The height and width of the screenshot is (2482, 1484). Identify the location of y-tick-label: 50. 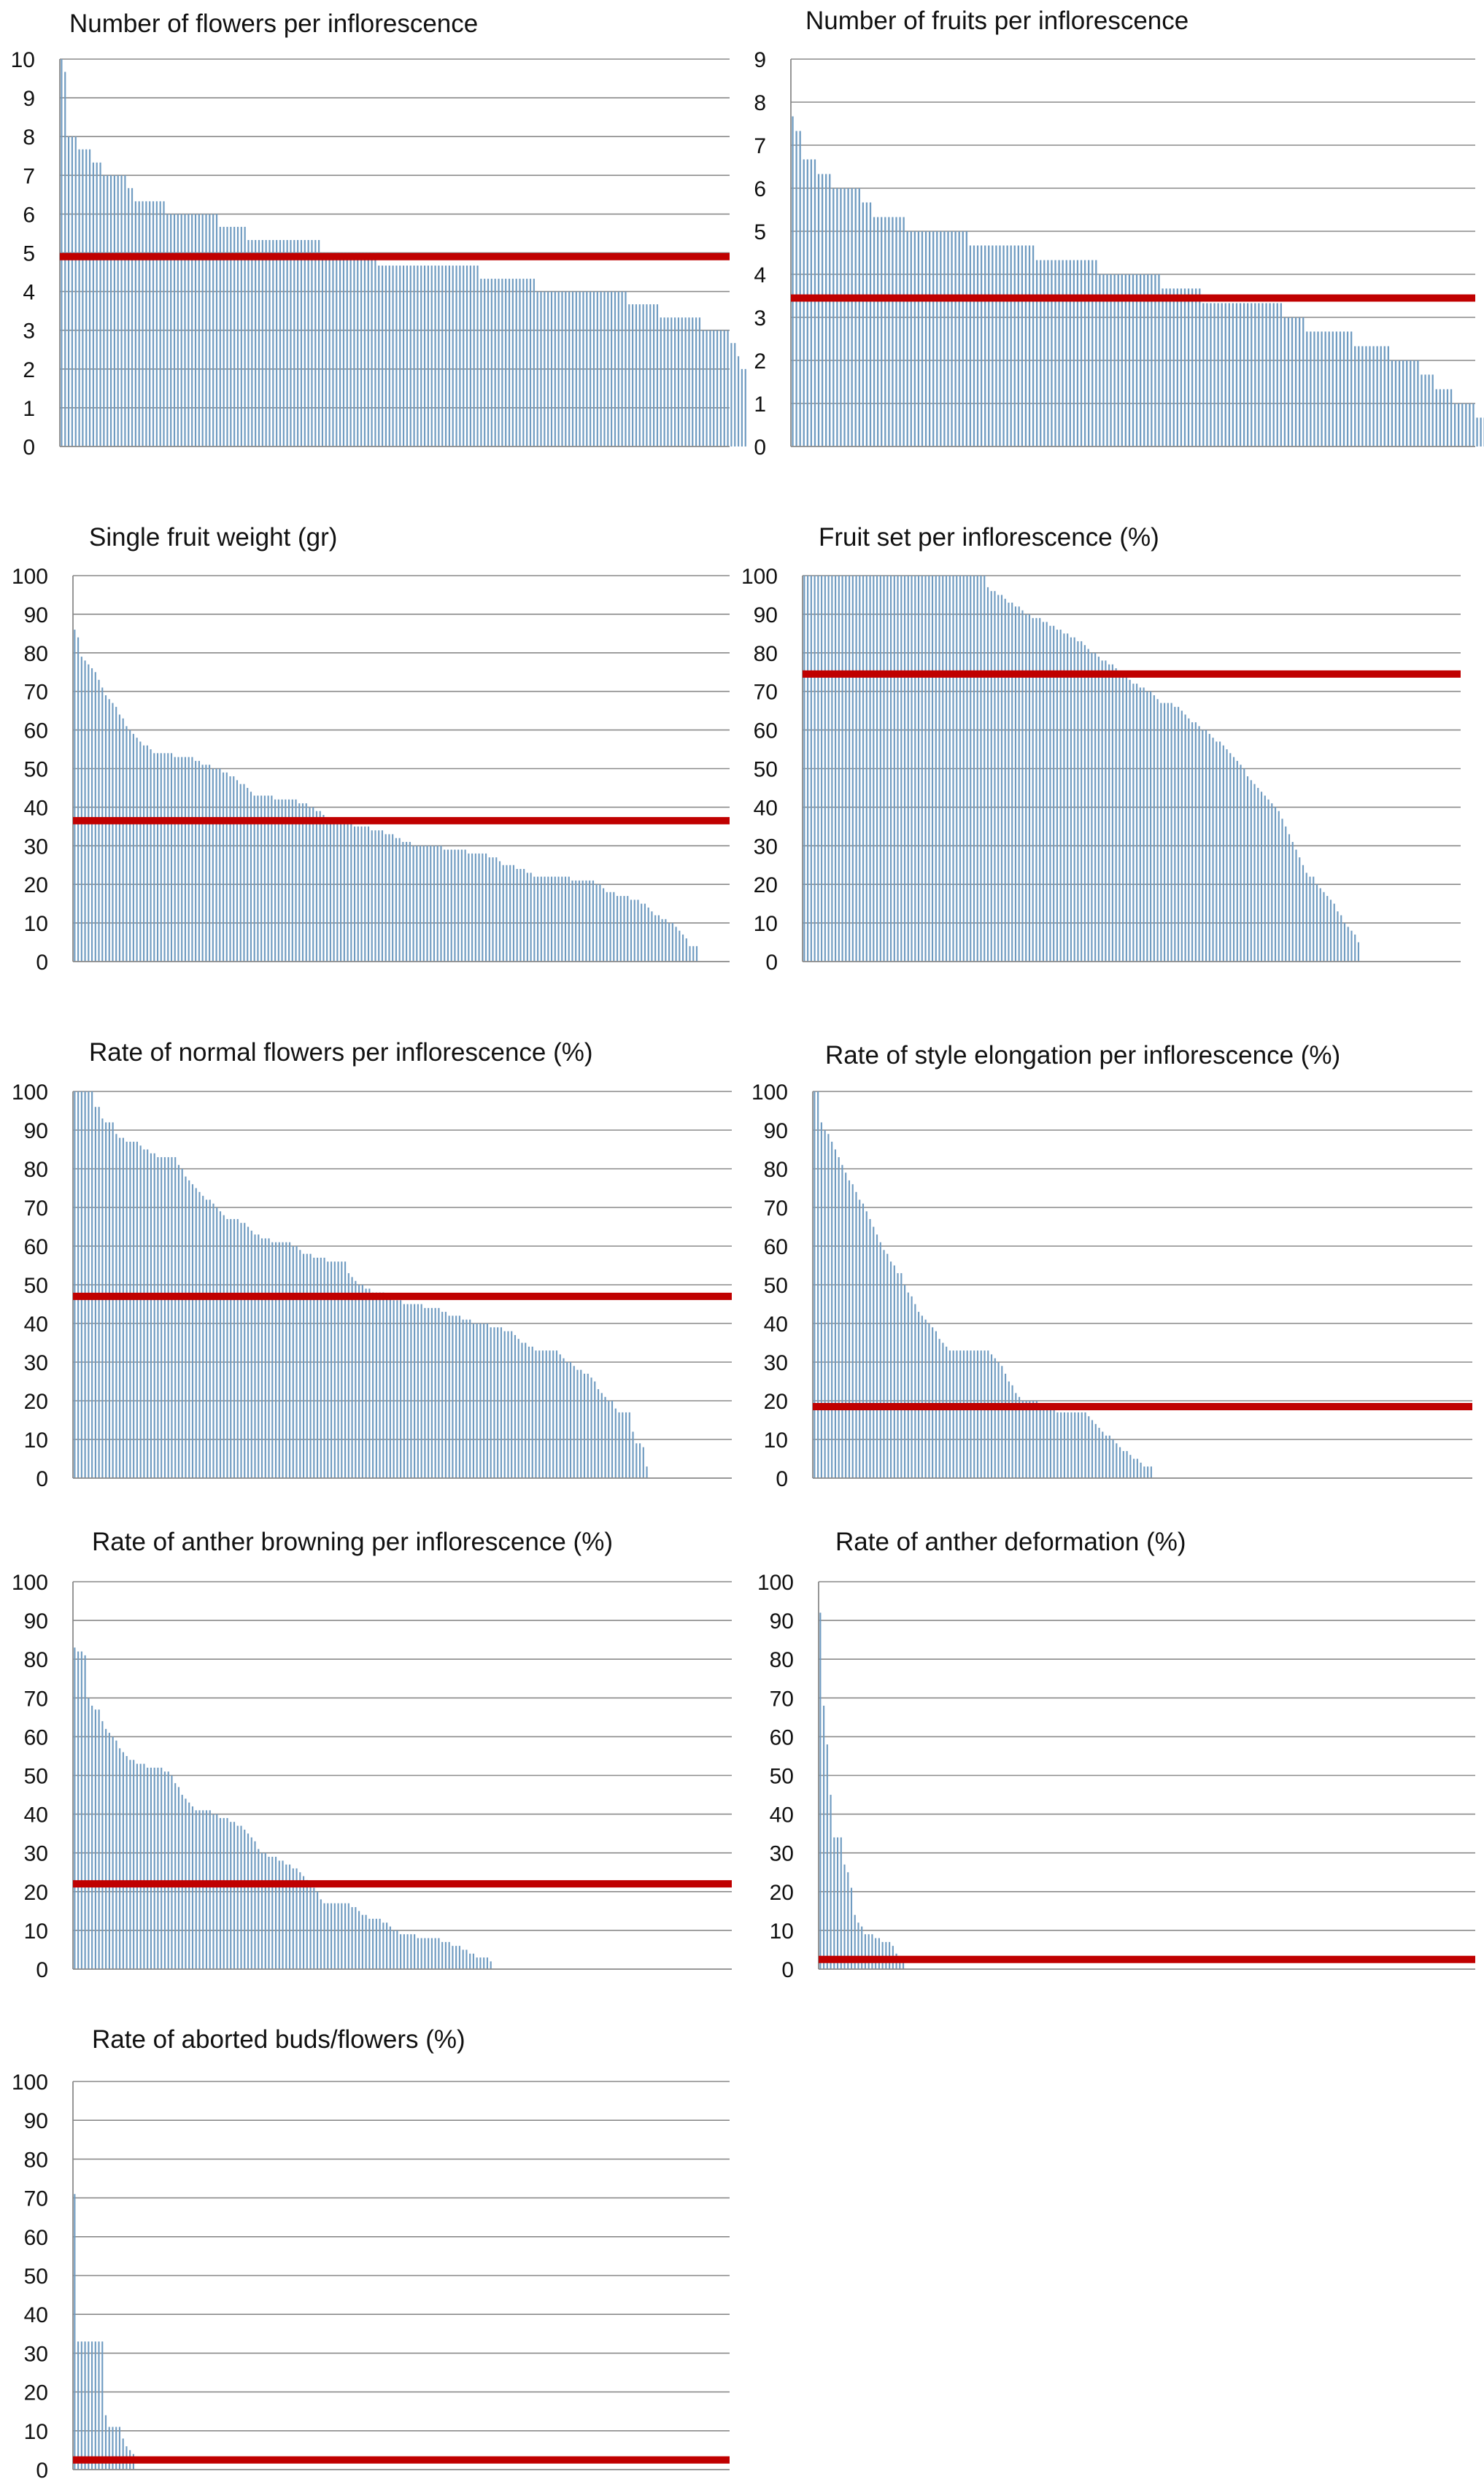
(36, 2277).